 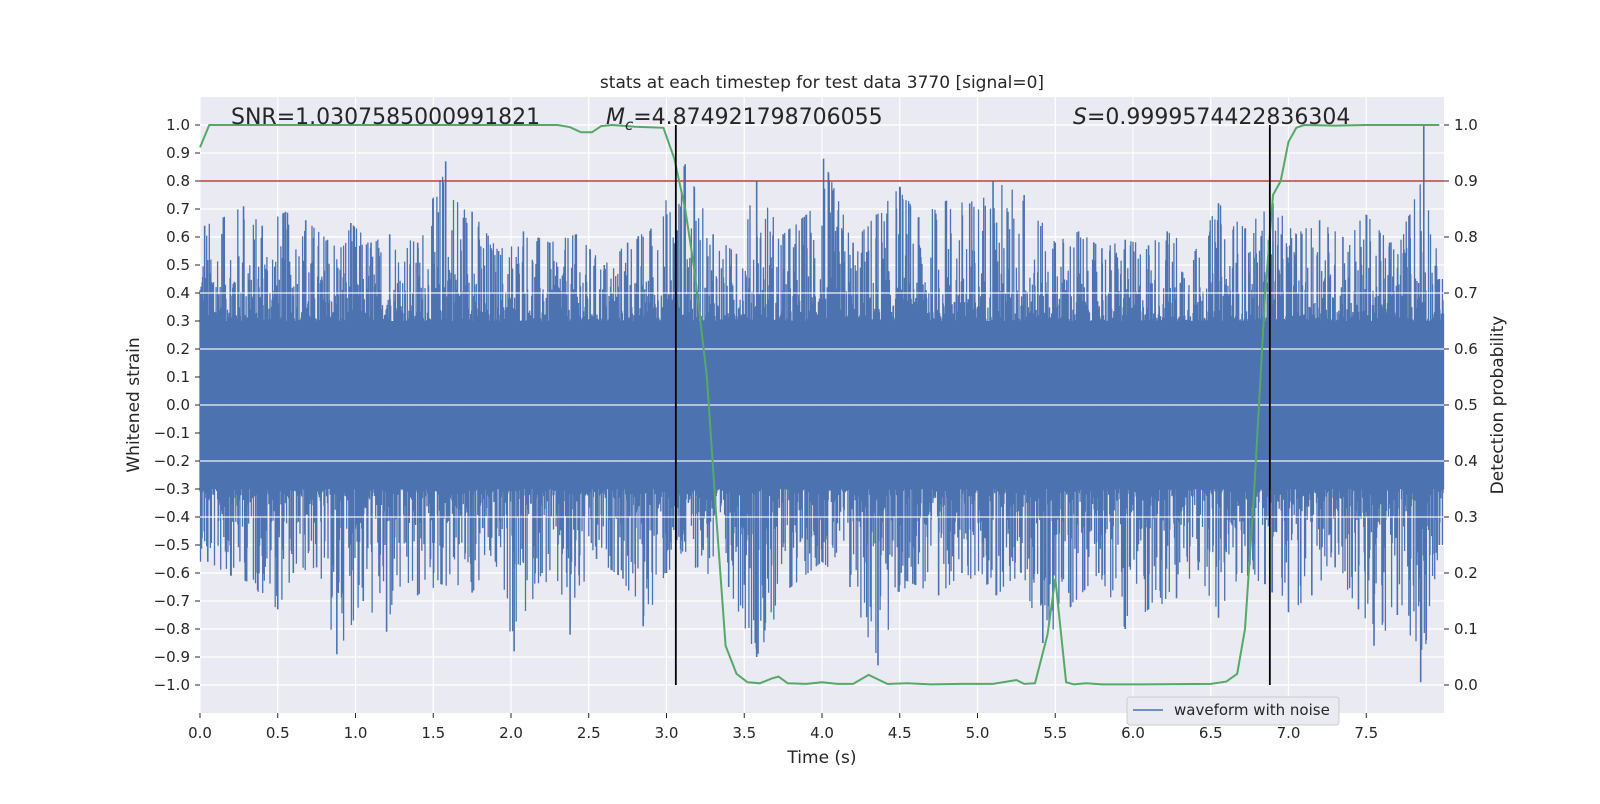 I want to click on x-tick-label: 2.5, so click(x=589, y=733).